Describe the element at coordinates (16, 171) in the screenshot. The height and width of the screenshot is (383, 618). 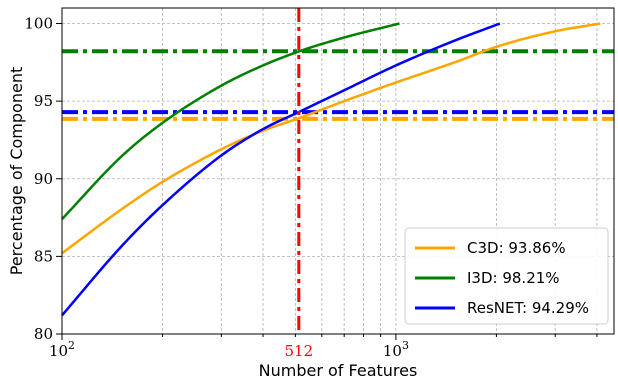
I see `y-axis-label: Percentage of Component` at that location.